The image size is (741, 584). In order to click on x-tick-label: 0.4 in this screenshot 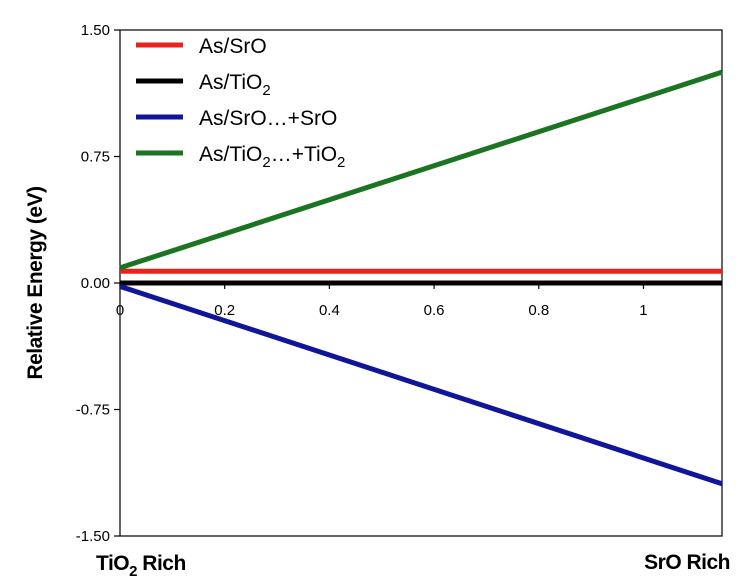, I will do `click(329, 310)`.